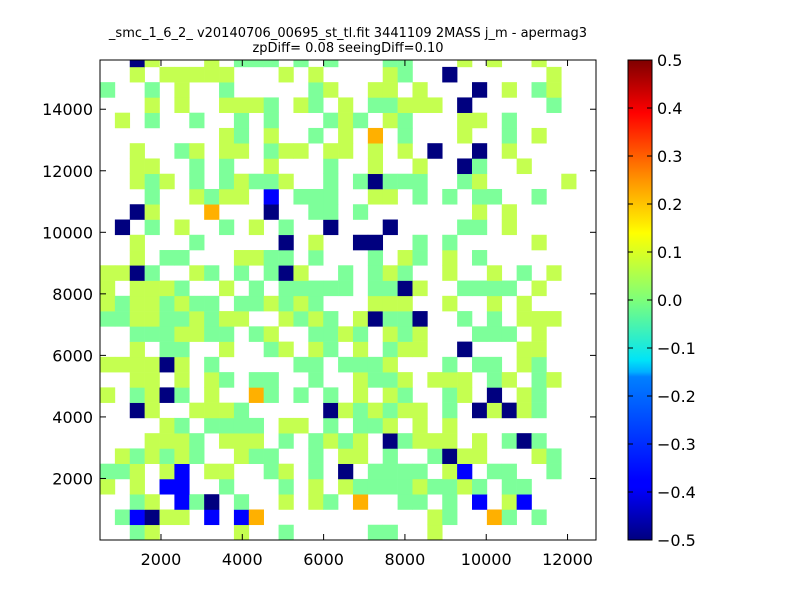  What do you see at coordinates (67, 109) in the screenshot?
I see `y-tick-label: 14000` at bounding box center [67, 109].